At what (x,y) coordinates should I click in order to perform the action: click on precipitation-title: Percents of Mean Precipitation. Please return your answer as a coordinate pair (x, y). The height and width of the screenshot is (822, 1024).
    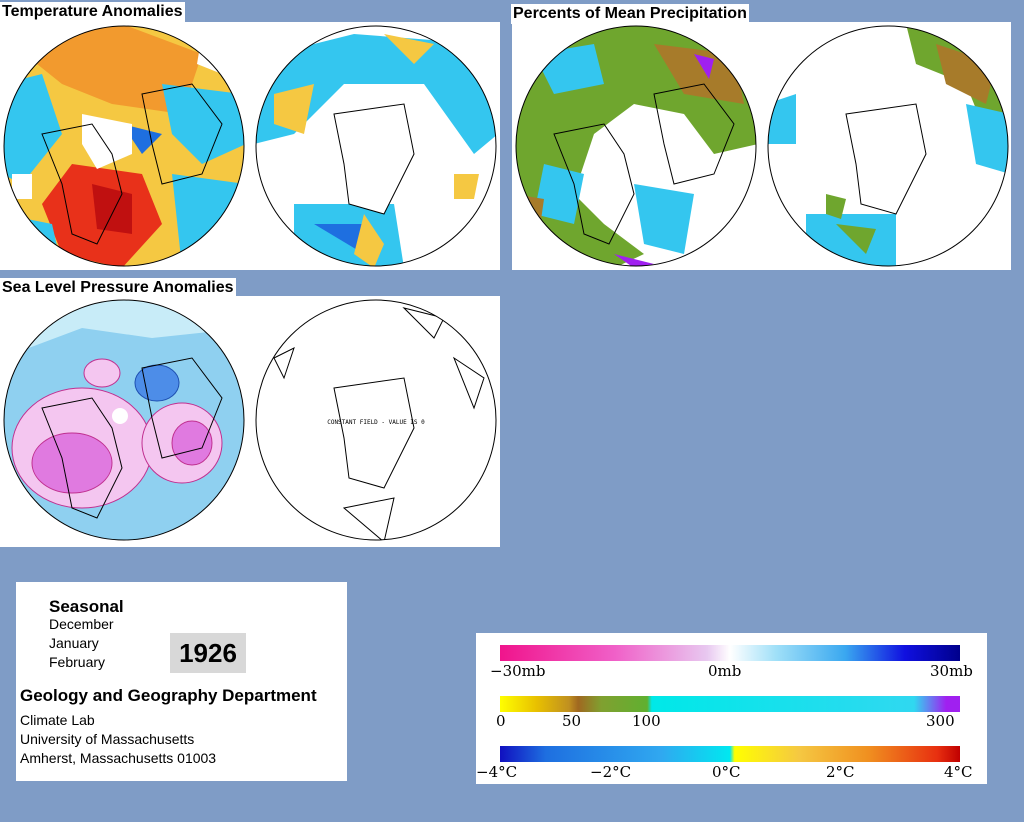
    Looking at the image, I should click on (630, 14).